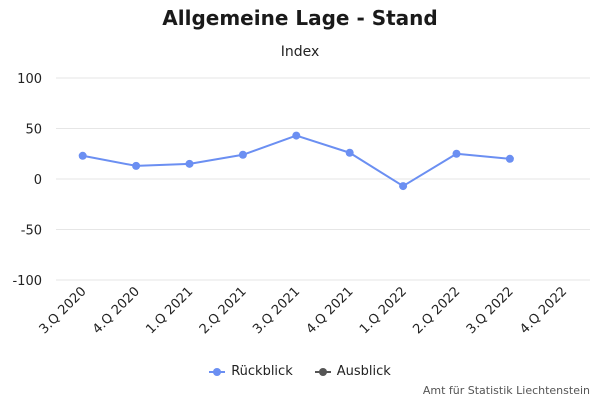 This screenshot has width=600, height=400. Describe the element at coordinates (363, 371) in the screenshot. I see `legend-label: Ausblick` at that location.